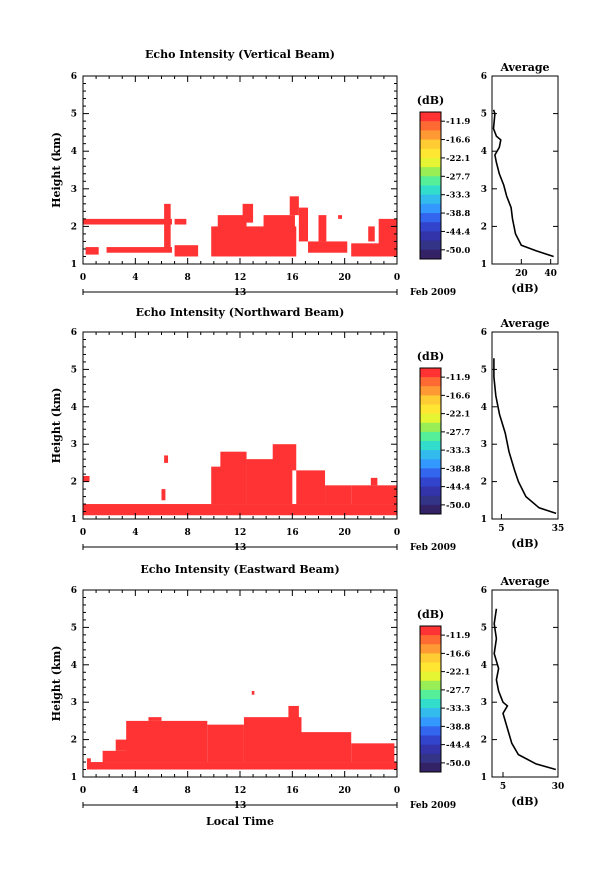 Image resolution: width=615 pixels, height=875 pixels. What do you see at coordinates (558, 529) in the screenshot?
I see `avg-x-tick-label: 35` at bounding box center [558, 529].